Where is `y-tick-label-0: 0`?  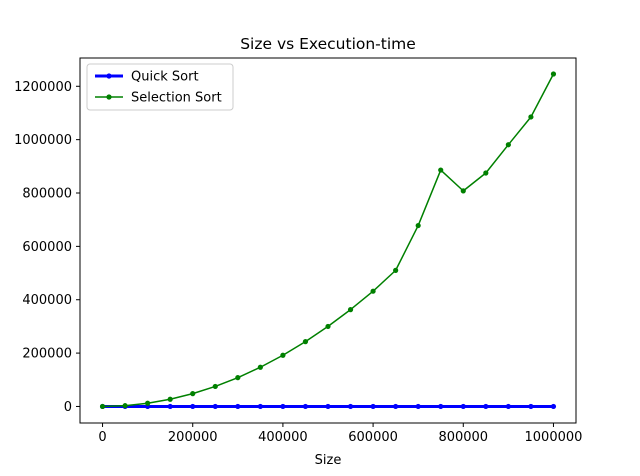
y-tick-label-0: 0 is located at coordinates (68, 407).